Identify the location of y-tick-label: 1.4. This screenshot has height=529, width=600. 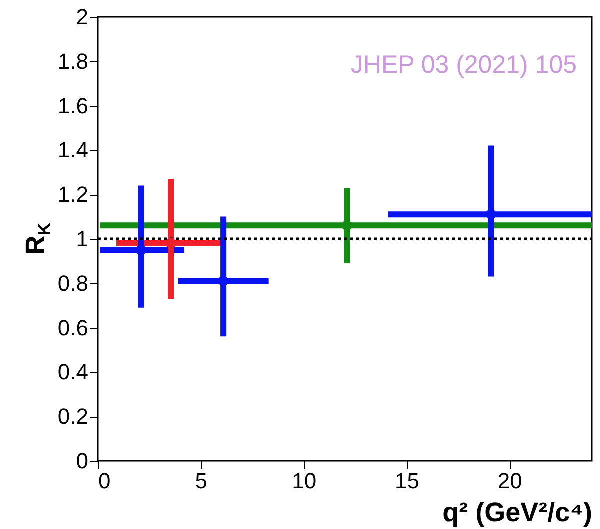
(73, 150).